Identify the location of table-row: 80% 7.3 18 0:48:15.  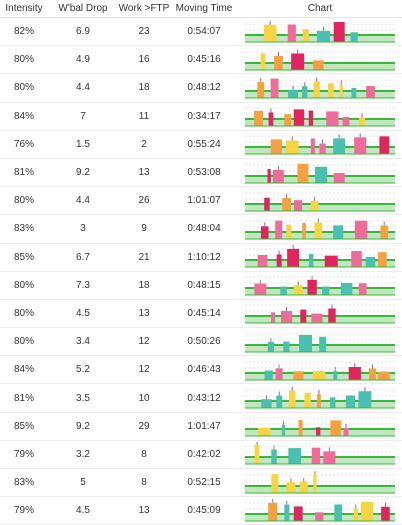
(201, 286).